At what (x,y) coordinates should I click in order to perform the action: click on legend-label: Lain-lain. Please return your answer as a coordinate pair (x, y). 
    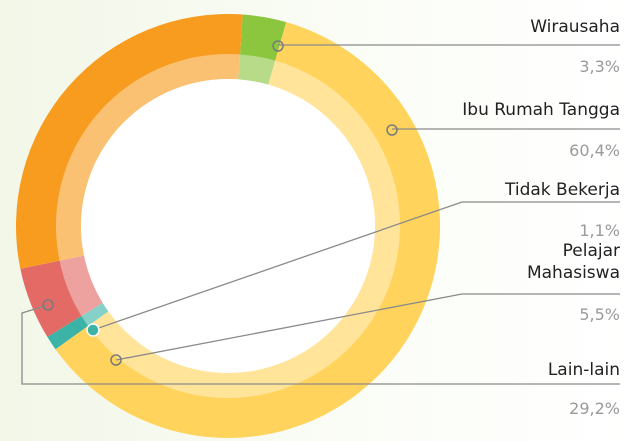
    Looking at the image, I should click on (583, 370).